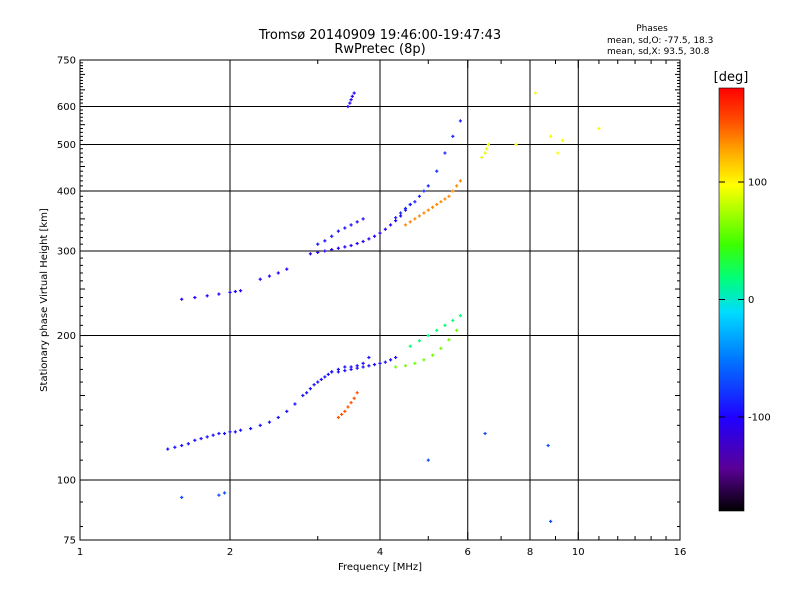 The width and height of the screenshot is (800, 600). What do you see at coordinates (530, 552) in the screenshot?
I see `x-tick-label: 8` at bounding box center [530, 552].